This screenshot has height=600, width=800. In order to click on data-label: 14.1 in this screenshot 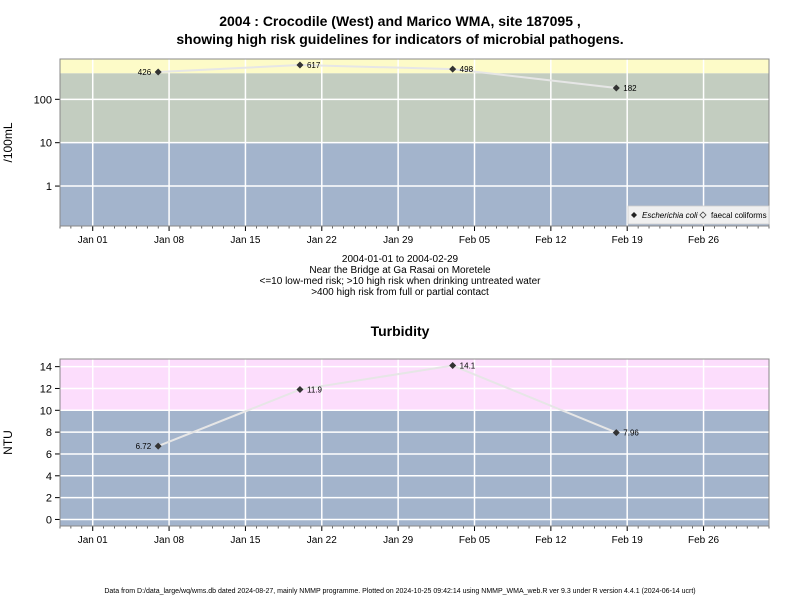, I will do `click(468, 366)`.